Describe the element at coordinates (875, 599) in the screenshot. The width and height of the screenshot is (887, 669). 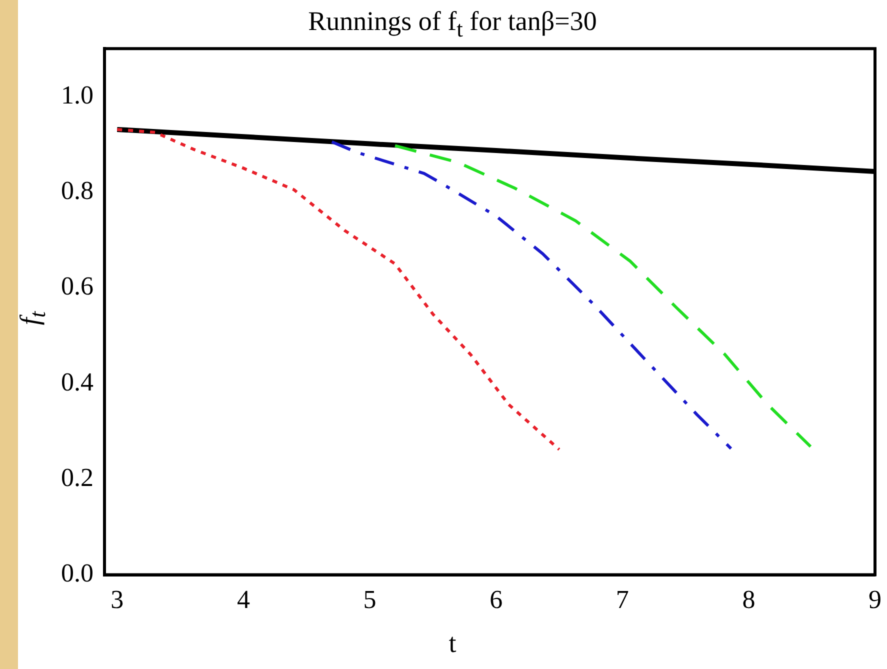
I see `x-tick-label: 9` at that location.